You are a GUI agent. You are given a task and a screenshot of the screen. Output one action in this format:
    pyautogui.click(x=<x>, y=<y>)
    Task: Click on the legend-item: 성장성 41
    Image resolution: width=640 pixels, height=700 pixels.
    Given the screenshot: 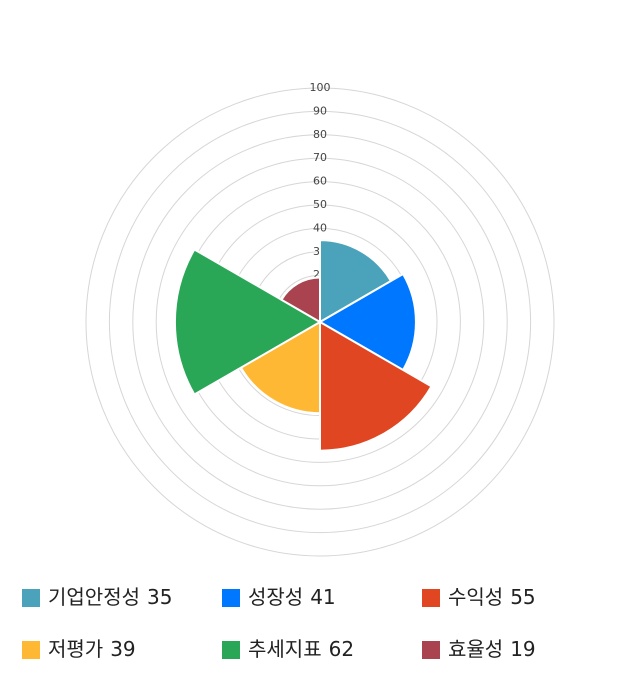 What is the action you would take?
    pyautogui.click(x=279, y=597)
    